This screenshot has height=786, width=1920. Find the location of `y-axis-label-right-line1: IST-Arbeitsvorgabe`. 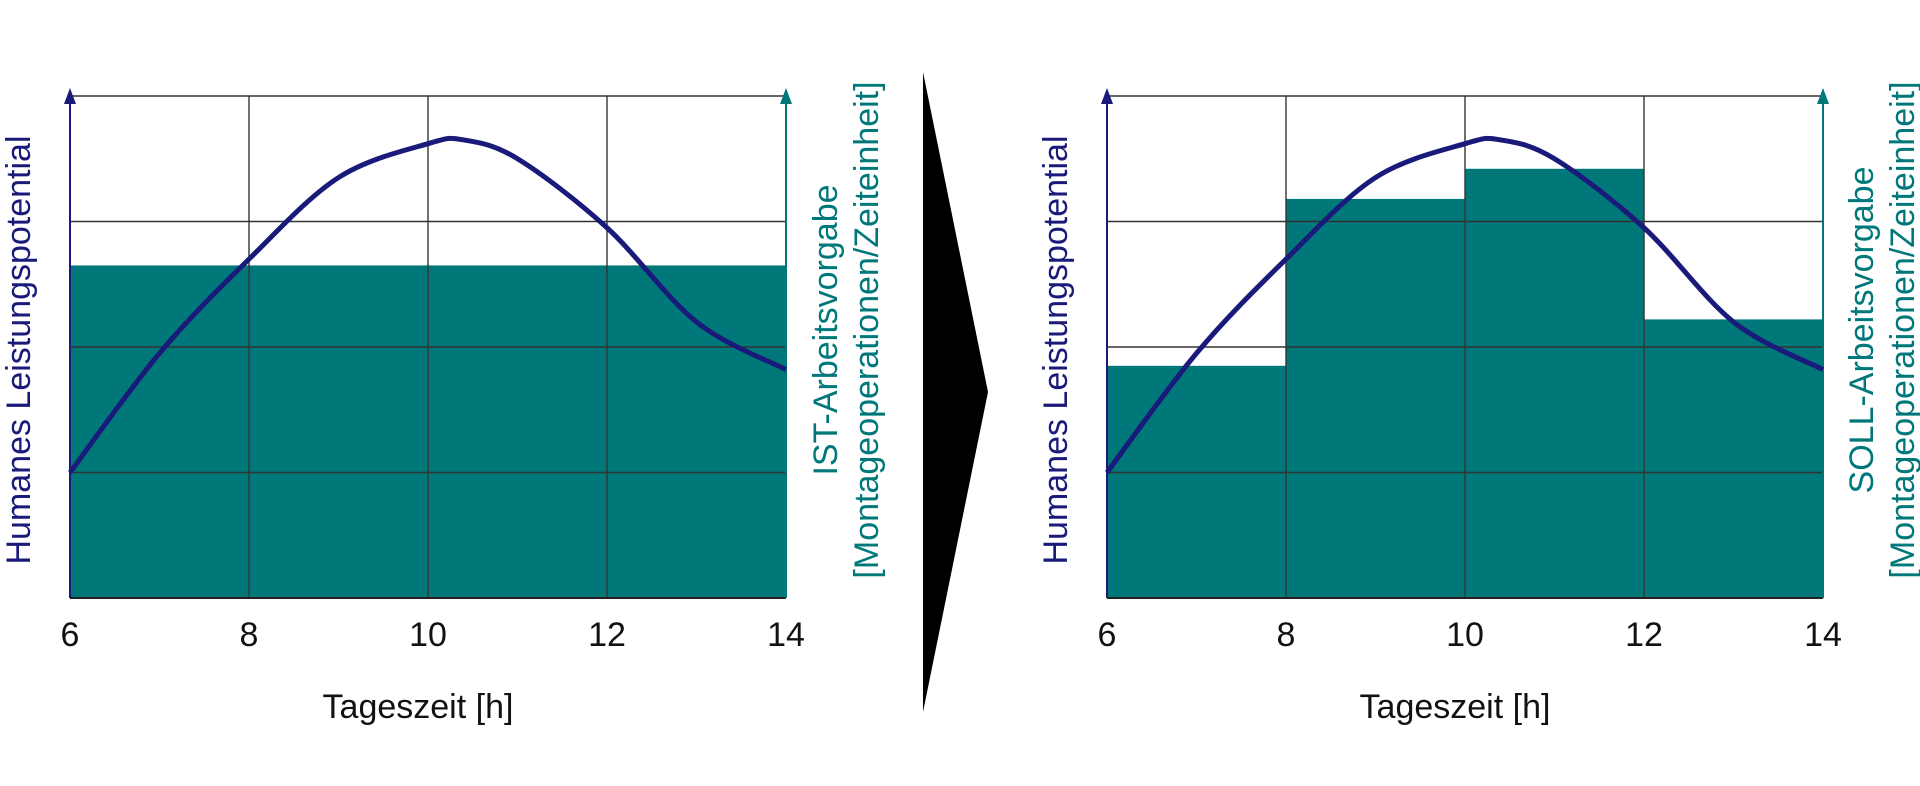

y-axis-label-right-line1: IST-Arbeitsvorgabe is located at coordinates (826, 329).